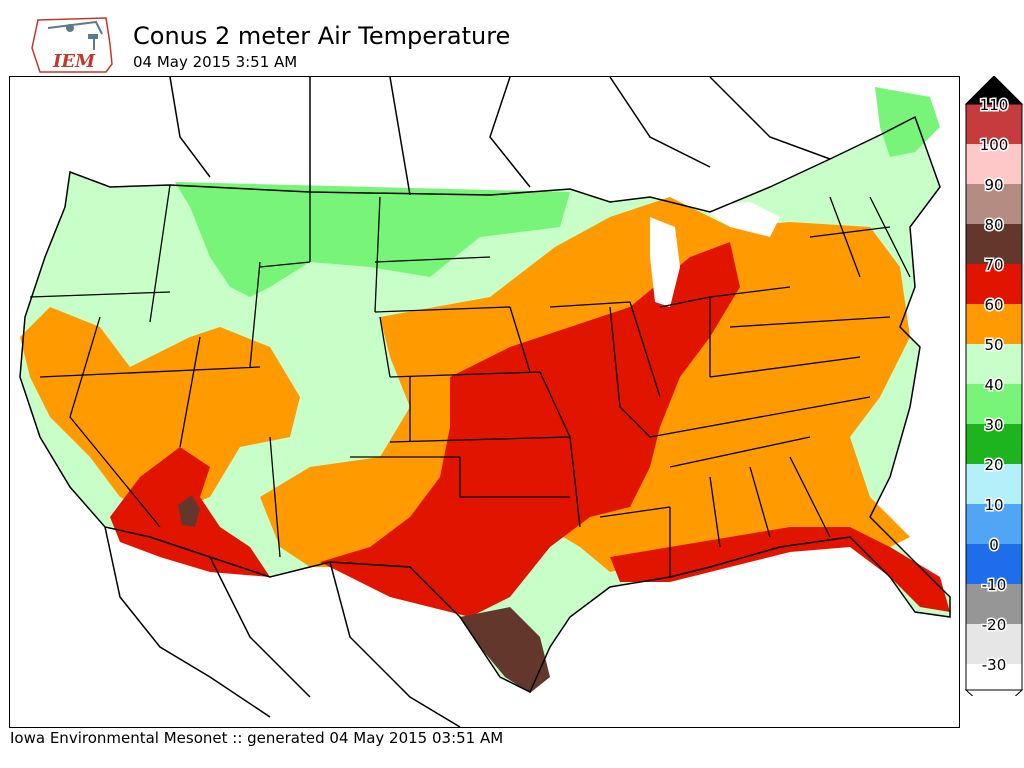 The width and height of the screenshot is (1024, 768). Describe the element at coordinates (994, 665) in the screenshot. I see `colorbar-label: -30` at that location.